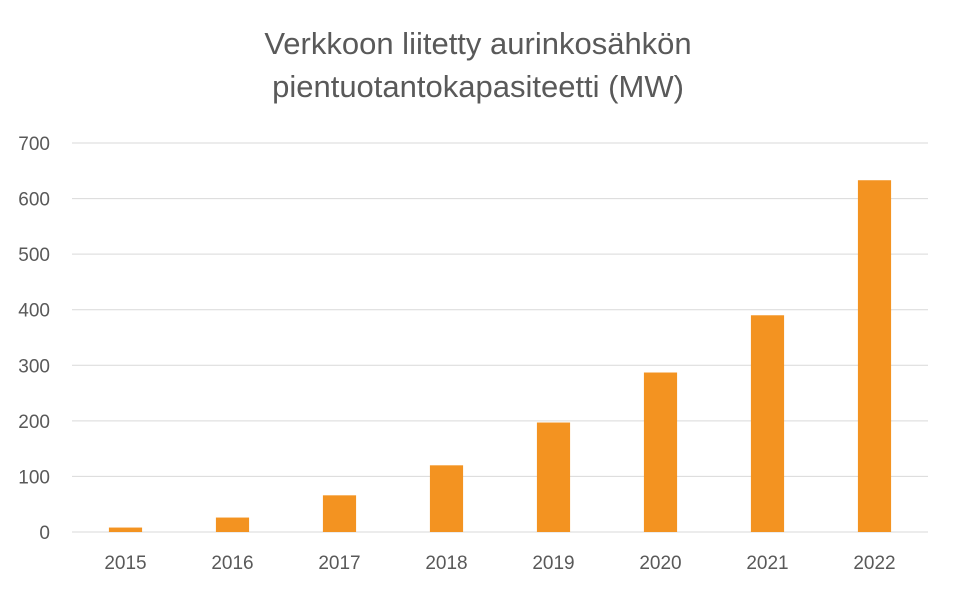 The height and width of the screenshot is (592, 956). What do you see at coordinates (34, 366) in the screenshot?
I see `y-tick-label: 300` at bounding box center [34, 366].